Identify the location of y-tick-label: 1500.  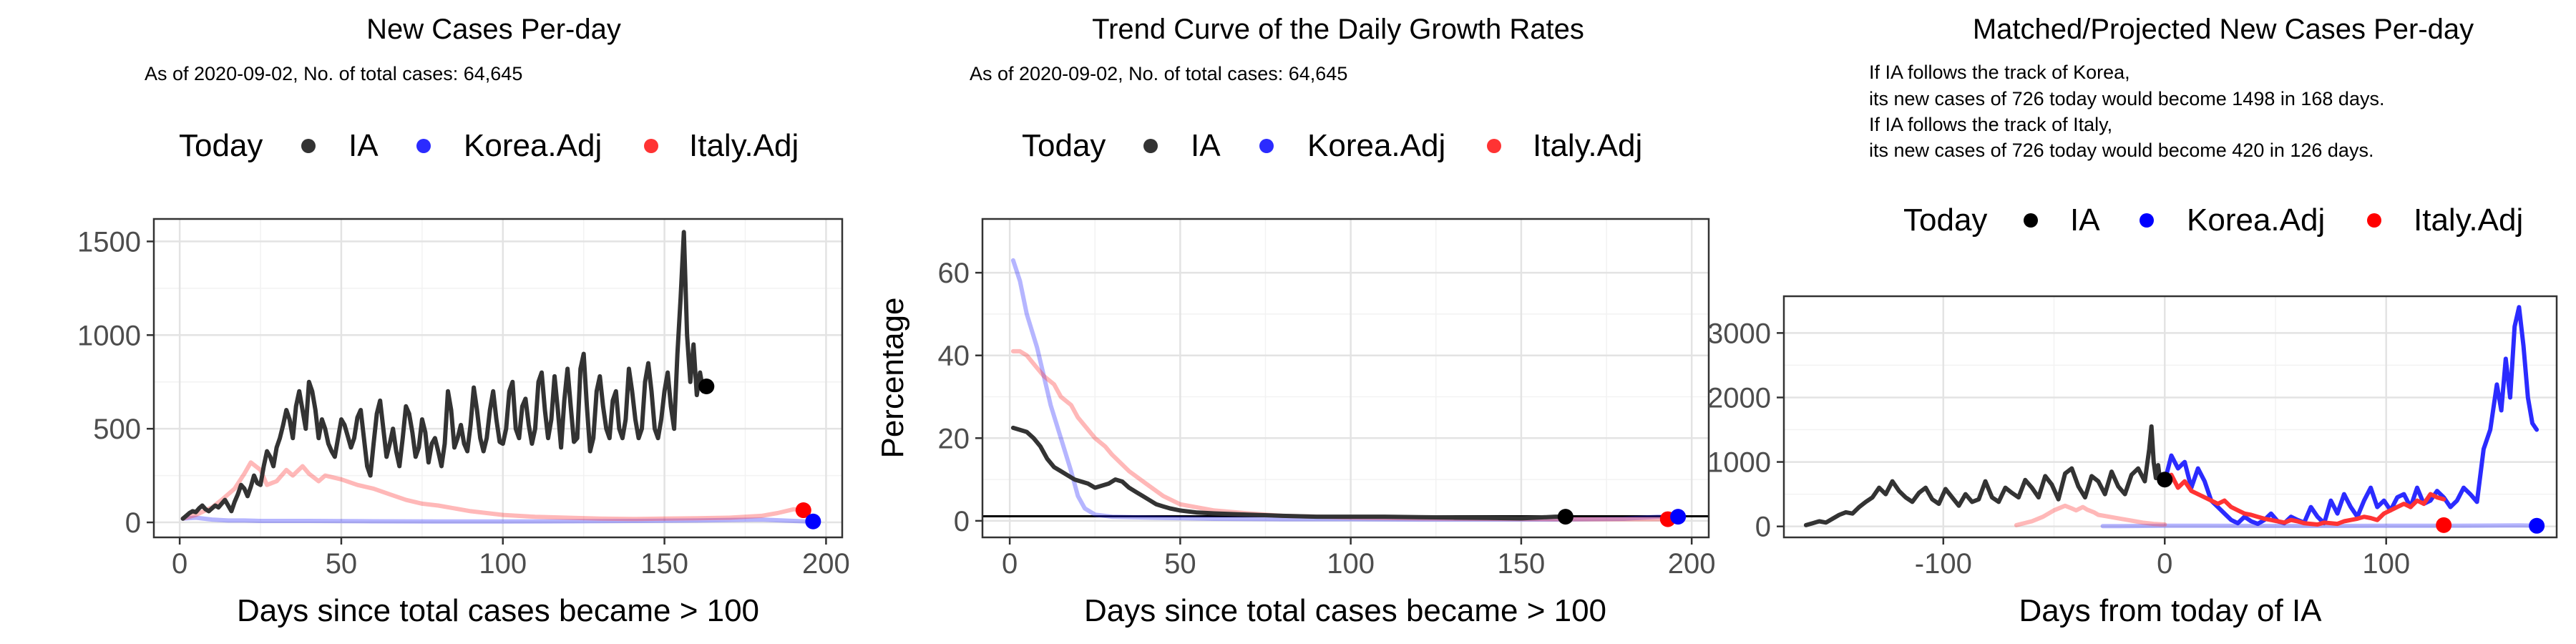
(109, 242).